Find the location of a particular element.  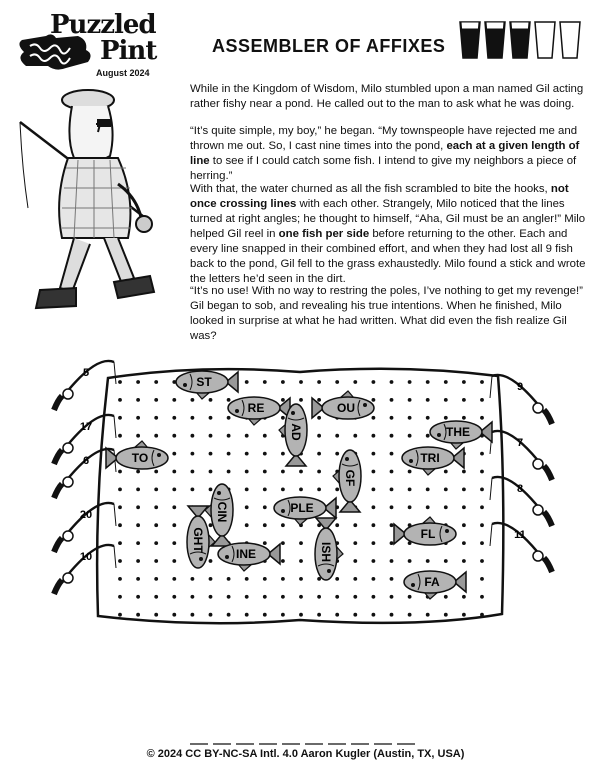

fish: THE is located at coordinates (461, 435).